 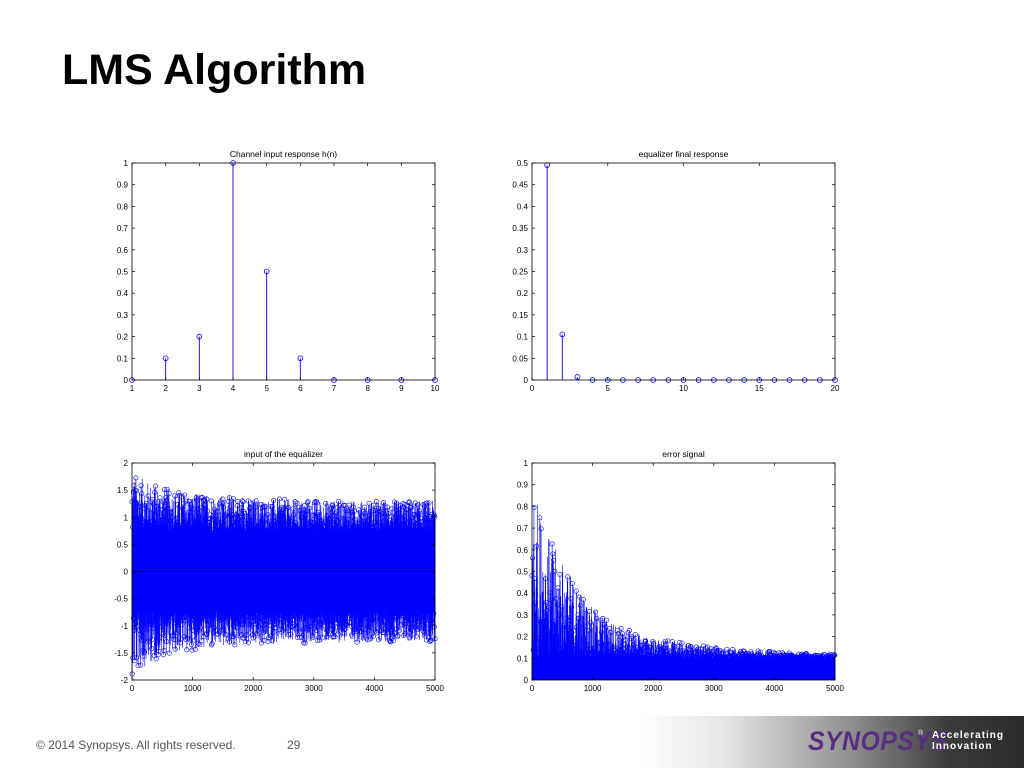 What do you see at coordinates (126, 463) in the screenshot?
I see `y-tick-label: 2` at bounding box center [126, 463].